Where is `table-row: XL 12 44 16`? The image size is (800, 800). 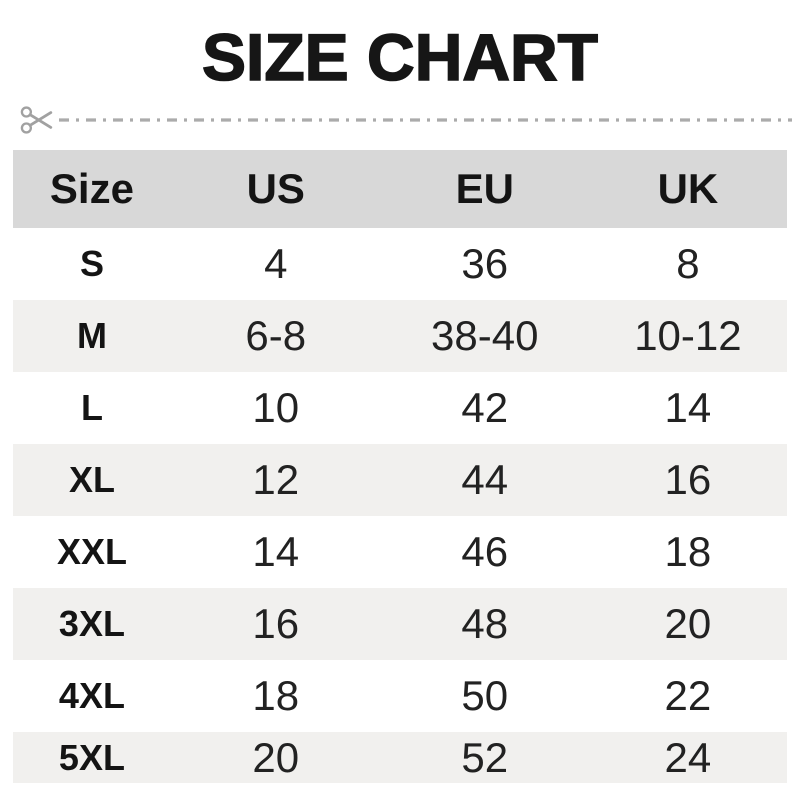
table-row: XL 12 44 16 is located at coordinates (400, 480).